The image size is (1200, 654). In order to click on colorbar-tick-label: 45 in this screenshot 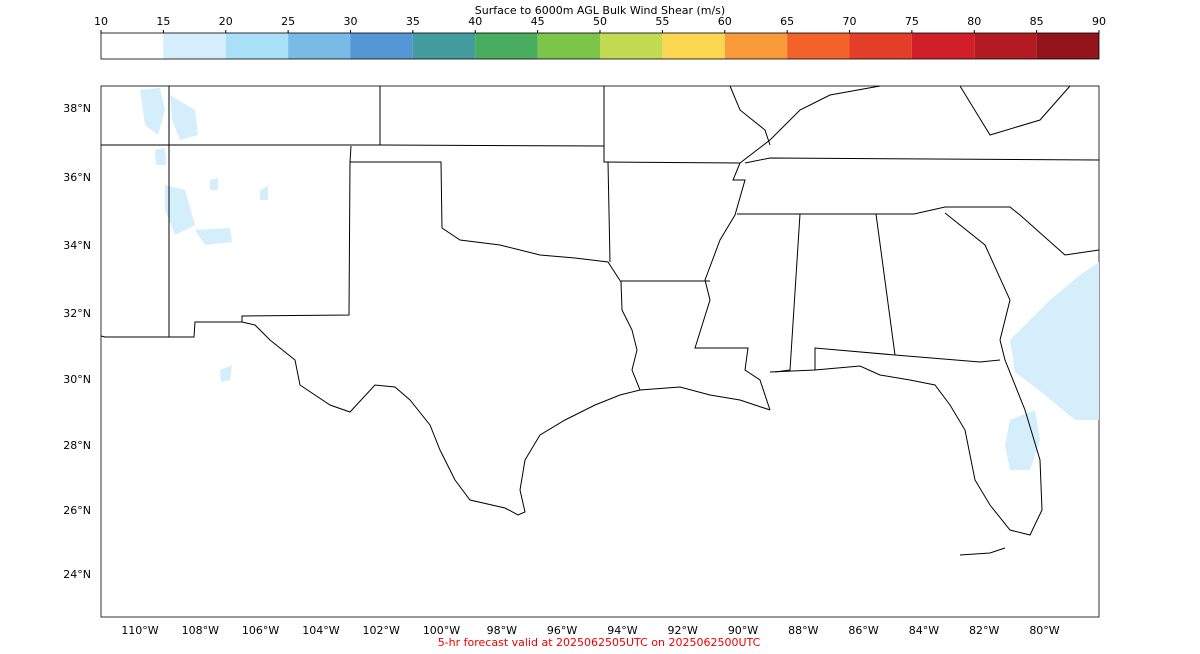, I will do `click(538, 21)`.